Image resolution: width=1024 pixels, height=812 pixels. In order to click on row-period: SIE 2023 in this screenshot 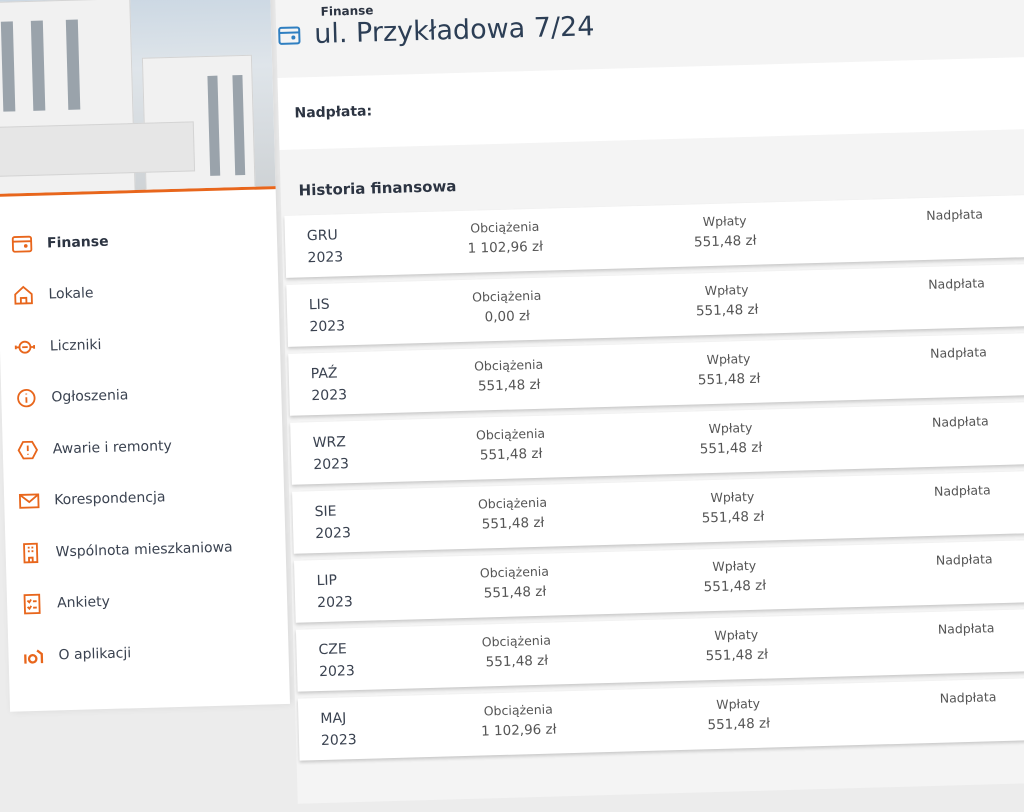, I will do `click(332, 522)`.